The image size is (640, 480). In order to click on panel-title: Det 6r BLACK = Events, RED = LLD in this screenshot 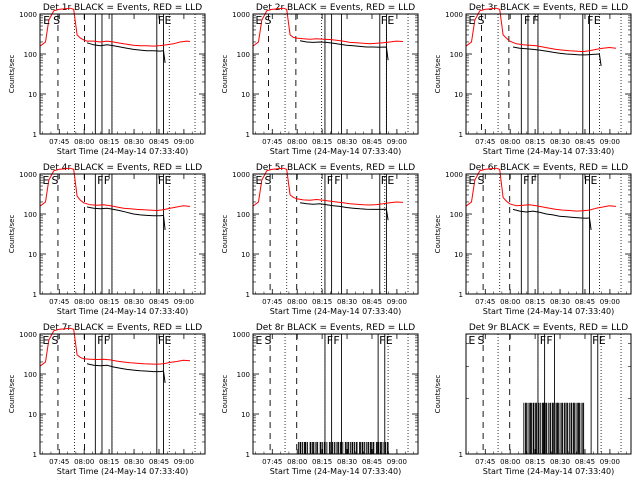, I will do `click(548, 168)`.